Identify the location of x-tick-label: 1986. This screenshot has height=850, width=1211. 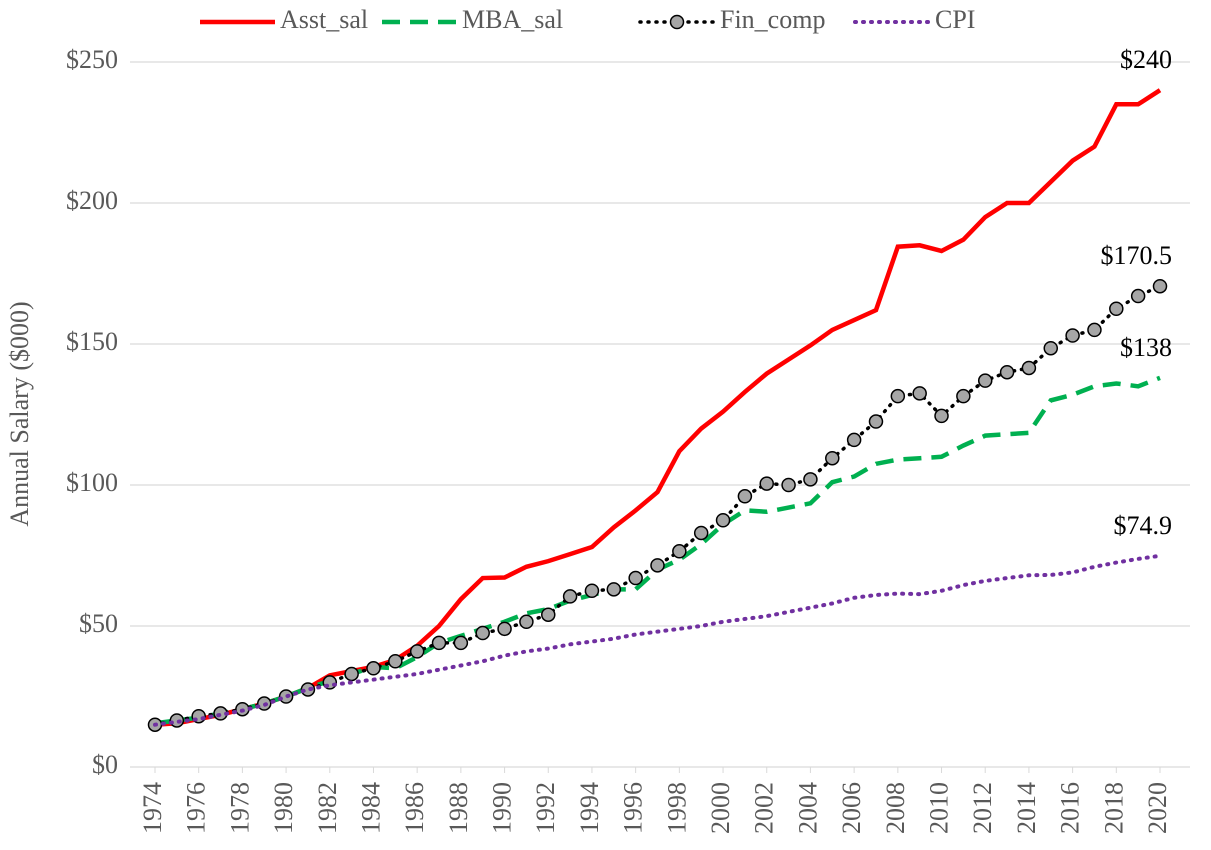
(414, 808).